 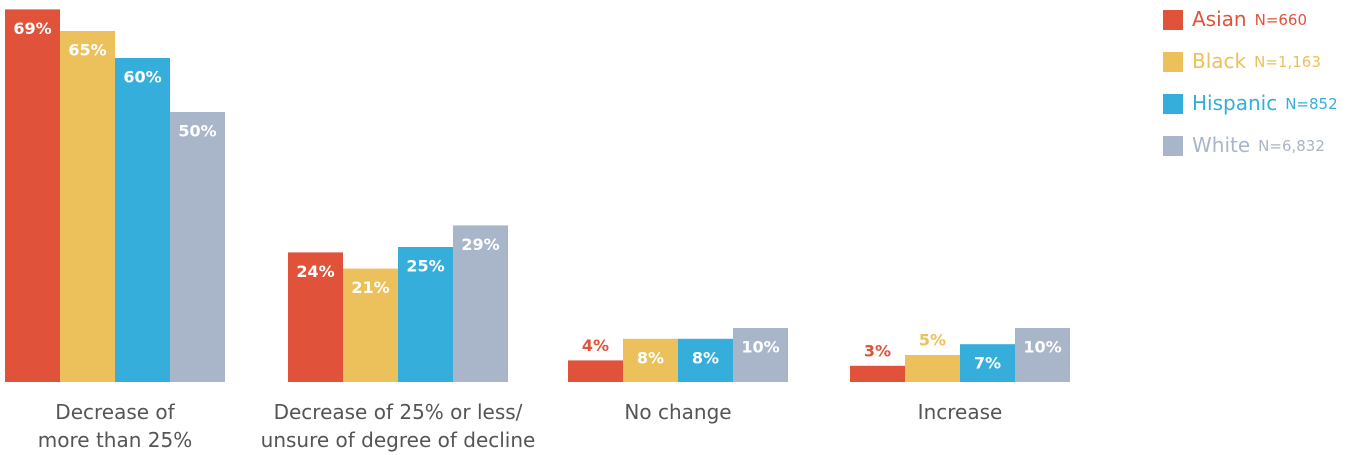 I want to click on data-label: 21%, so click(x=370, y=287).